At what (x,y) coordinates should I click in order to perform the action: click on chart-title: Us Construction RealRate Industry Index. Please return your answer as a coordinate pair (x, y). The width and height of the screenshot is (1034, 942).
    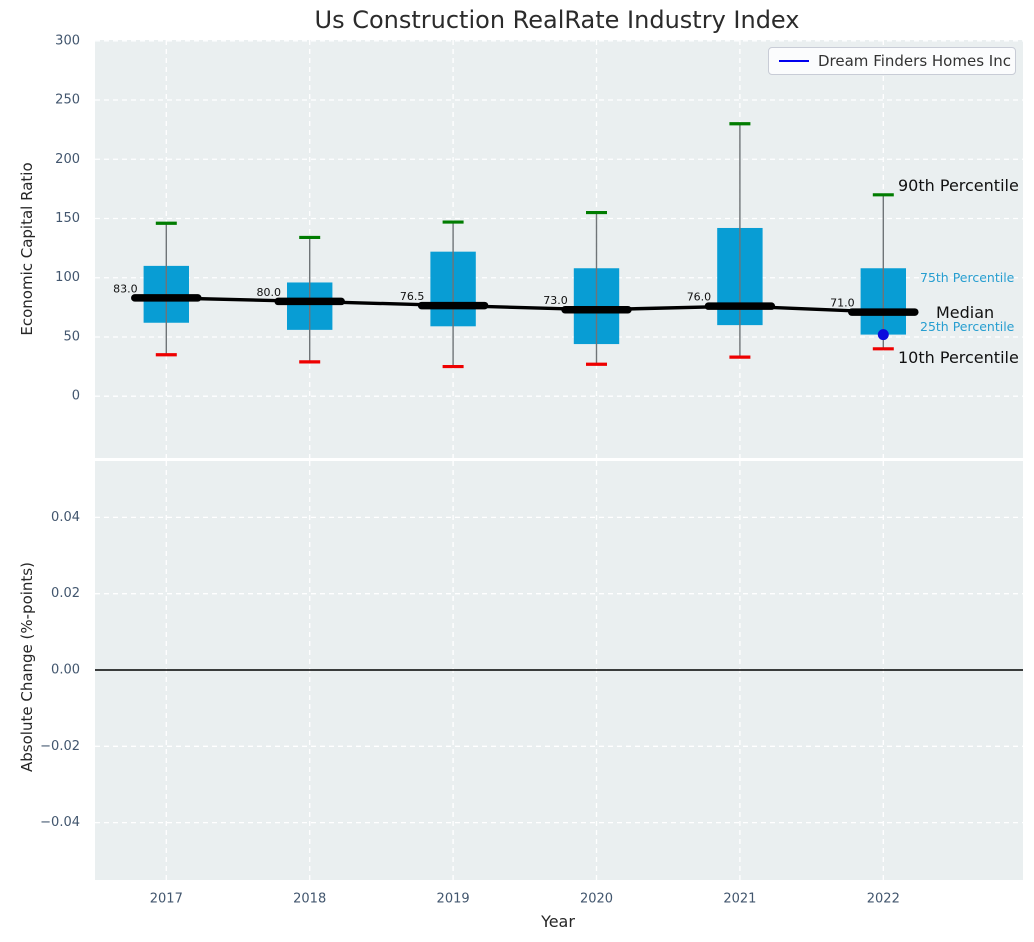
    Looking at the image, I should click on (557, 20).